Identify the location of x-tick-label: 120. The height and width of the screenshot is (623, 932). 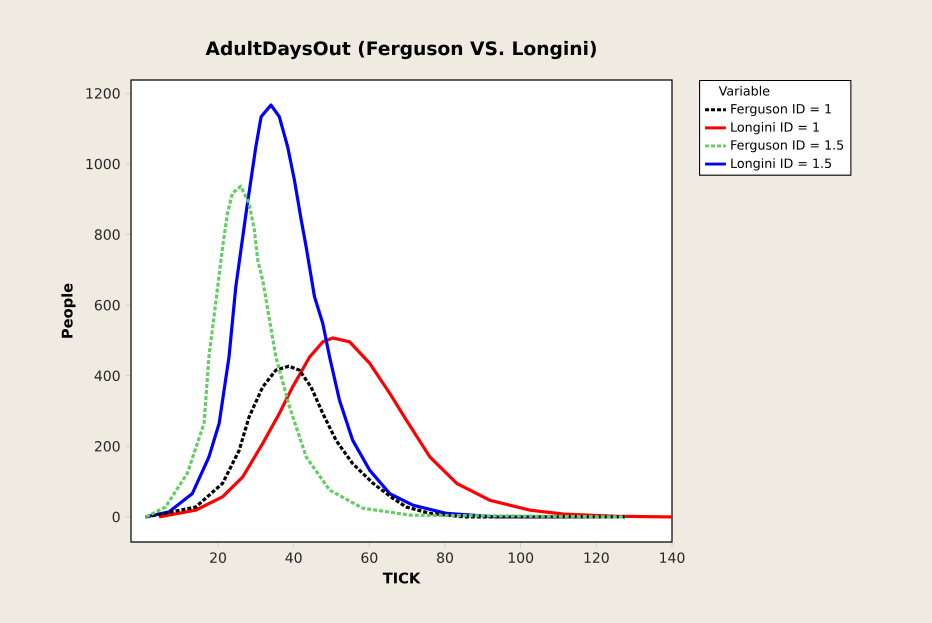
(596, 557).